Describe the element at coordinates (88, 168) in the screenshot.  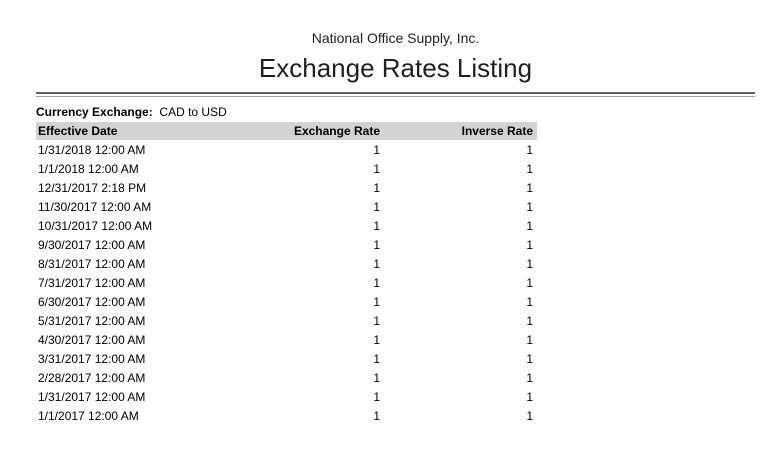
I see `cell-effective-date: 1/1/2018 12:00 AM` at that location.